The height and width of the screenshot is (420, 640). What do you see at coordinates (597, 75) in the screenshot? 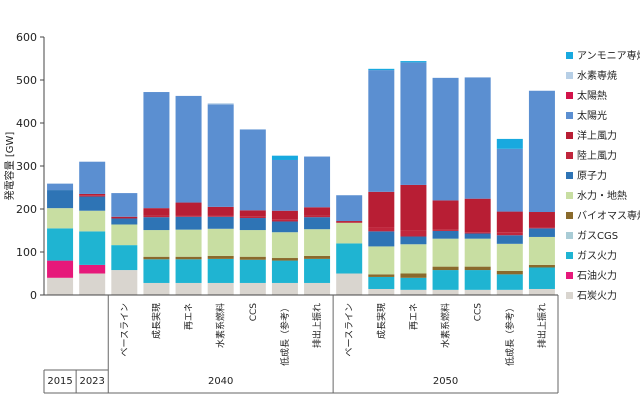
I see `legend-label: 水素専焼` at bounding box center [597, 75].